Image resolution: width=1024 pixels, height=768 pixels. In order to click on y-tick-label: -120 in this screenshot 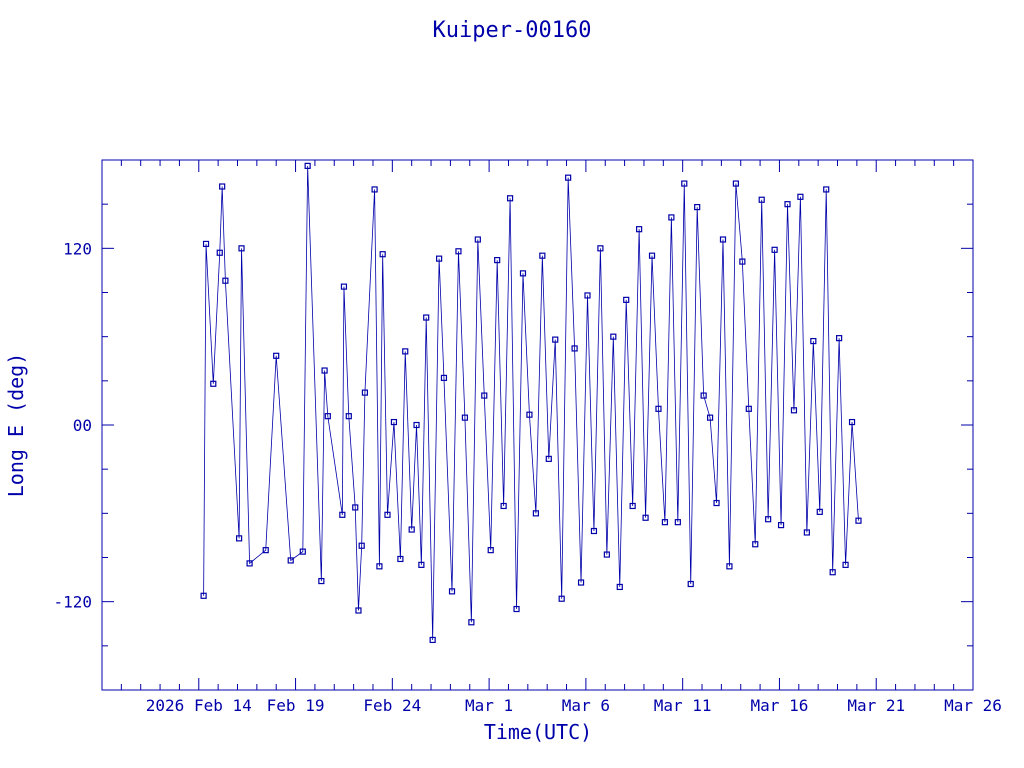, I will do `click(72, 602)`.